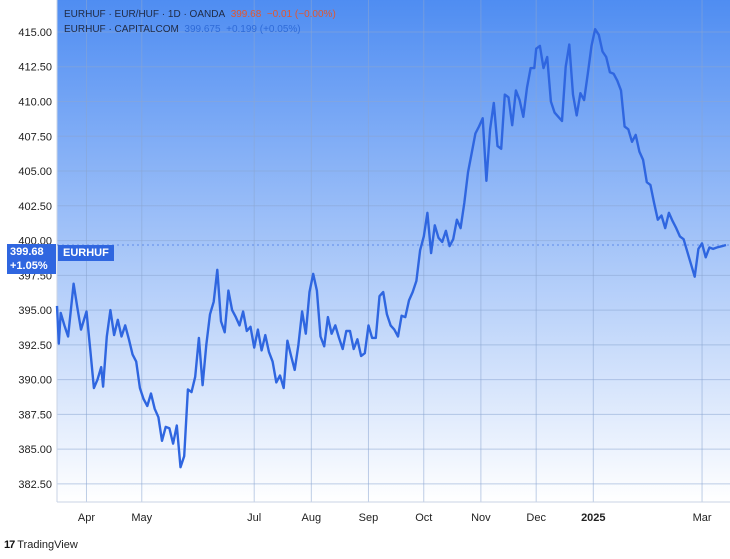 The image size is (730, 559). Describe the element at coordinates (141, 518) in the screenshot. I see `x-tick-label: May` at that location.